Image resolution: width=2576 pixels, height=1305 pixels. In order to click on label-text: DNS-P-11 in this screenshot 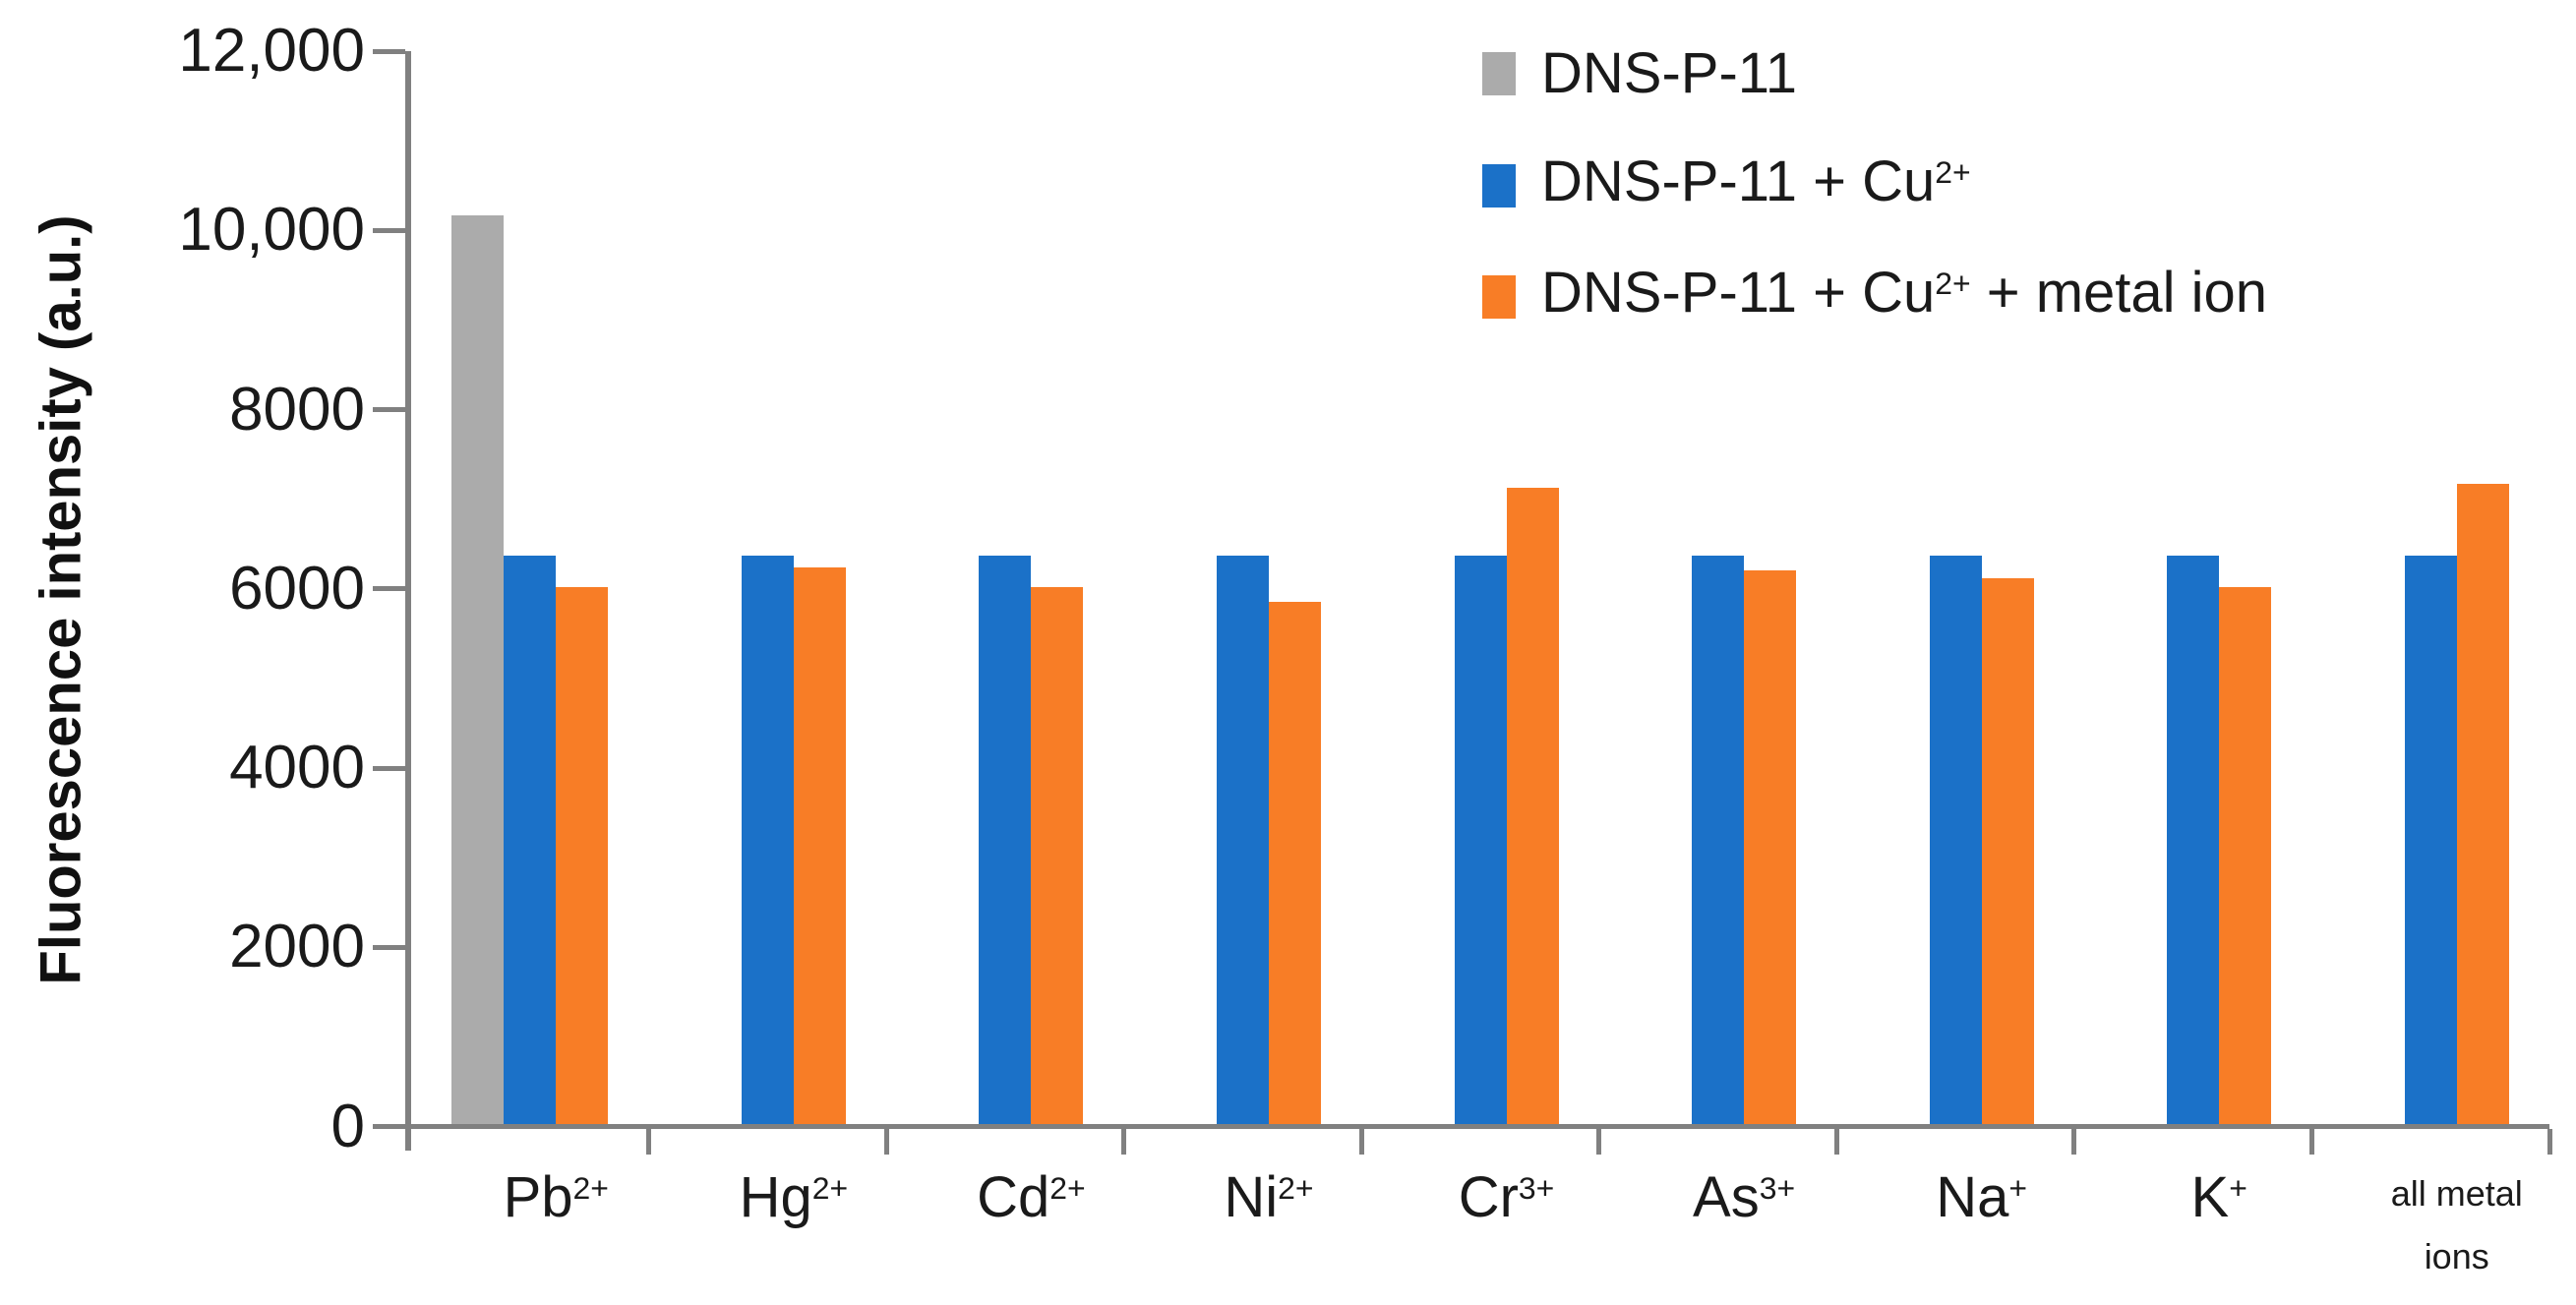, I will do `click(1669, 73)`.